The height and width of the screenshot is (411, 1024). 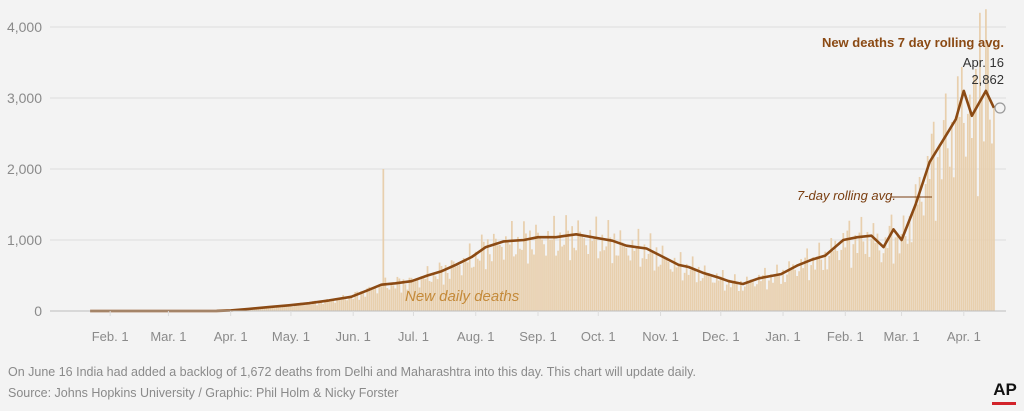 What do you see at coordinates (24, 169) in the screenshot?
I see `y-tick-label: 2,000` at bounding box center [24, 169].